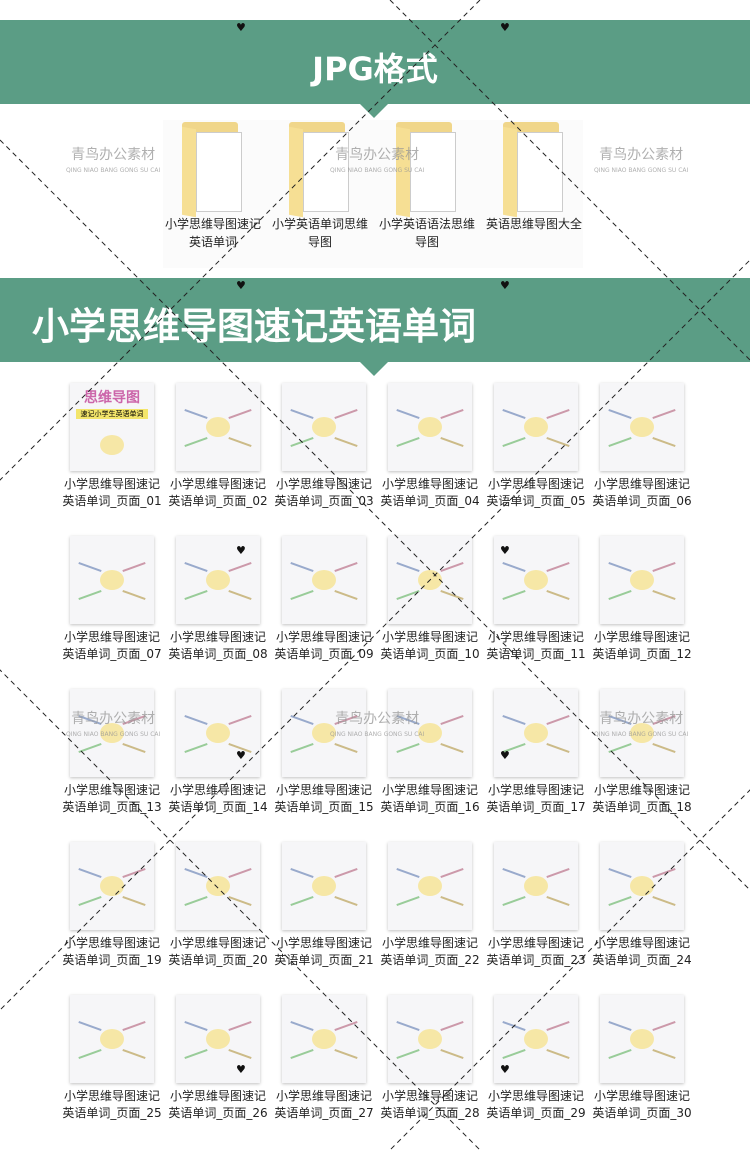 The height and width of the screenshot is (1150, 750). I want to click on thumbnail-item: 小学思维导图速记英语单词_页面_08, so click(218, 599).